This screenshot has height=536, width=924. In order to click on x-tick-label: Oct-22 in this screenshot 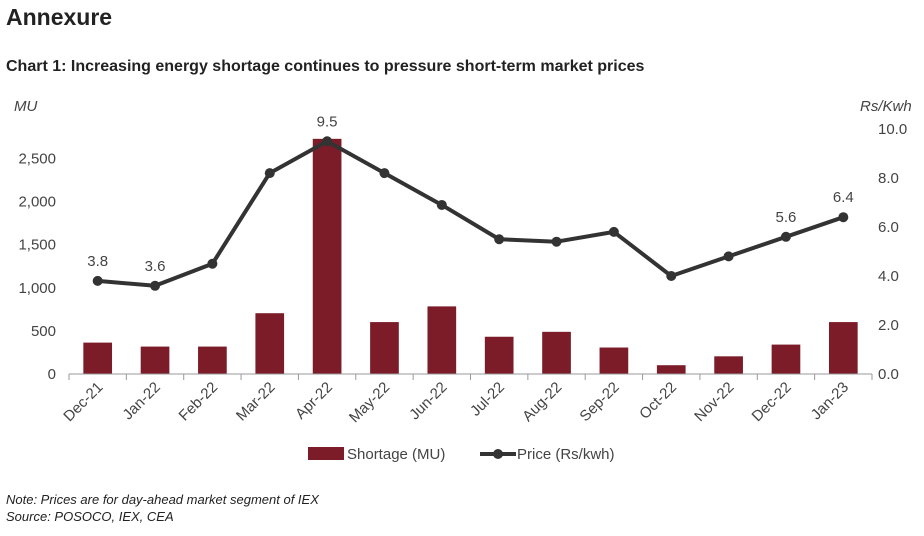, I will do `click(658, 401)`.